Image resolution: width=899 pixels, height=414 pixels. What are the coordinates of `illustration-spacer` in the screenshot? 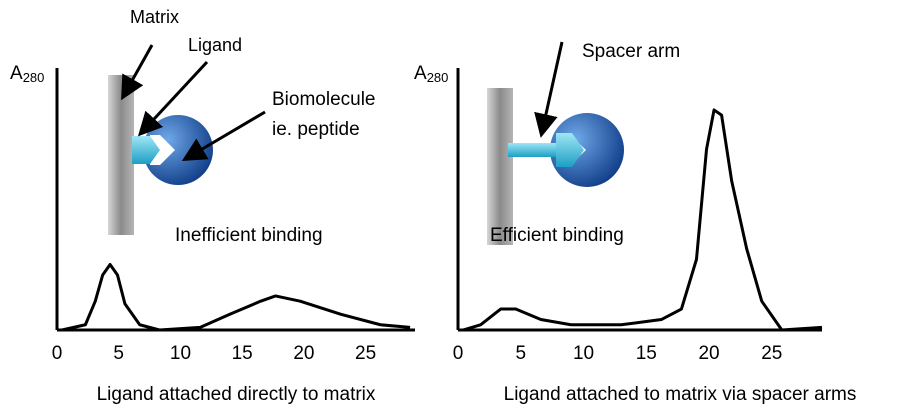 It's located at (555, 143).